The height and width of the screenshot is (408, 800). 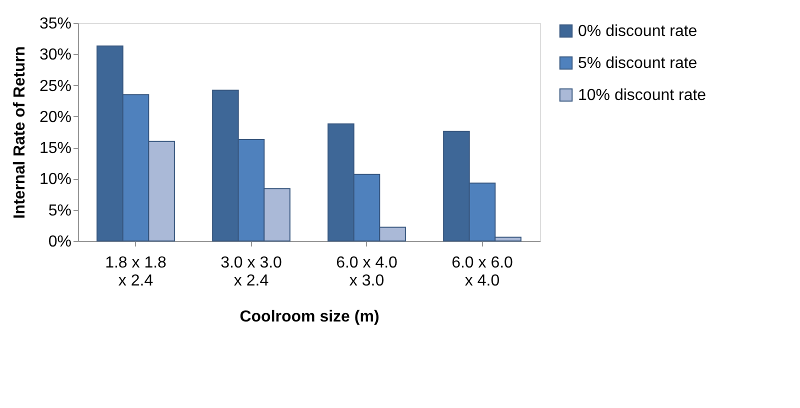 What do you see at coordinates (55, 149) in the screenshot?
I see `y-tick-label: 15%` at bounding box center [55, 149].